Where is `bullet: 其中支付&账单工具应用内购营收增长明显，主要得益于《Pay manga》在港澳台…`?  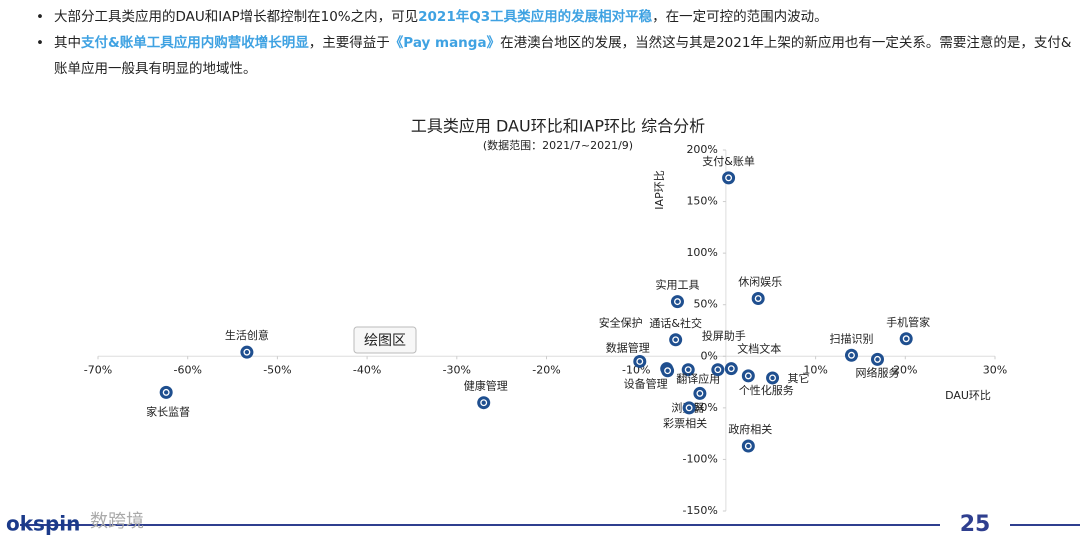 bullet: 其中支付&账单工具应用内购营收增长明显，主要得益于《Pay manga》在港澳台… is located at coordinates (552, 56).